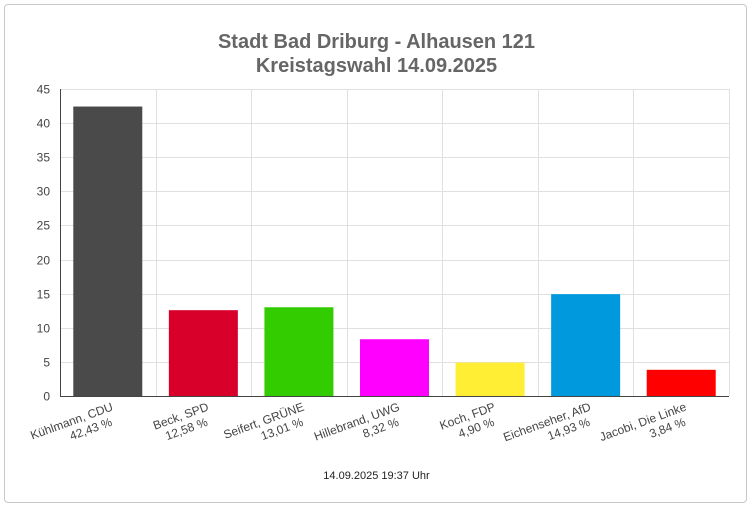  What do you see at coordinates (376, 42) in the screenshot?
I see `chart-title: Stadt Bad Driburg - Alhausen 121` at bounding box center [376, 42].